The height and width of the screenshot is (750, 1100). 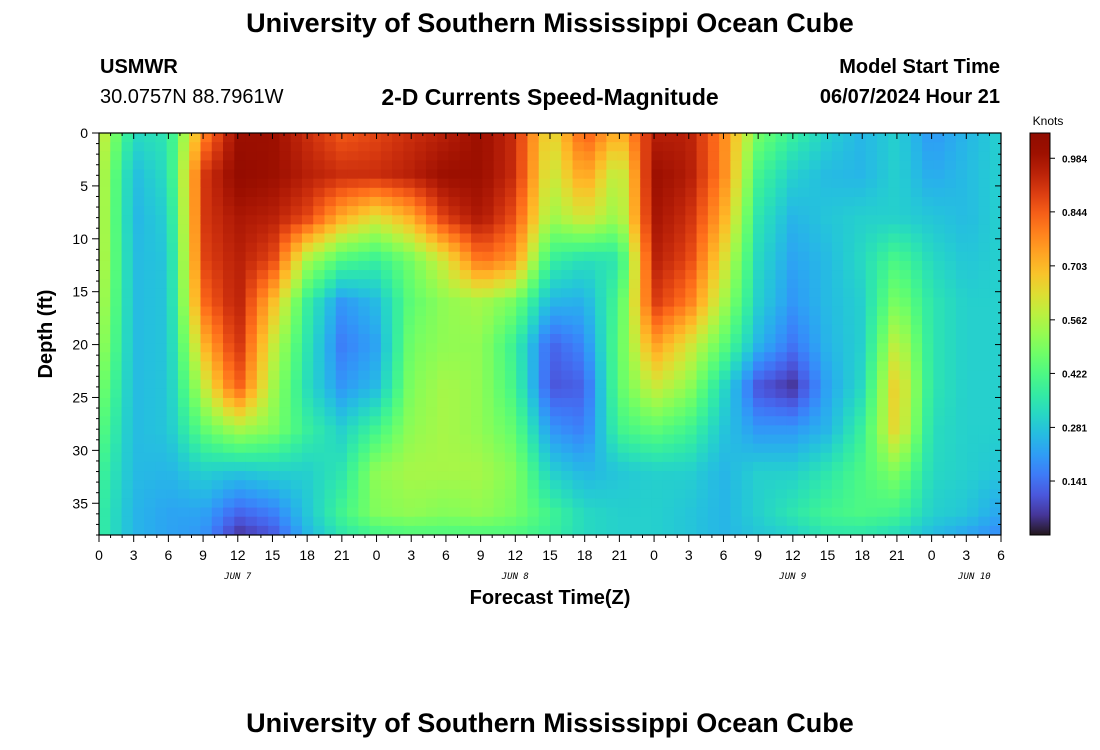 I want to click on y-tick-label: 5, so click(x=84, y=186).